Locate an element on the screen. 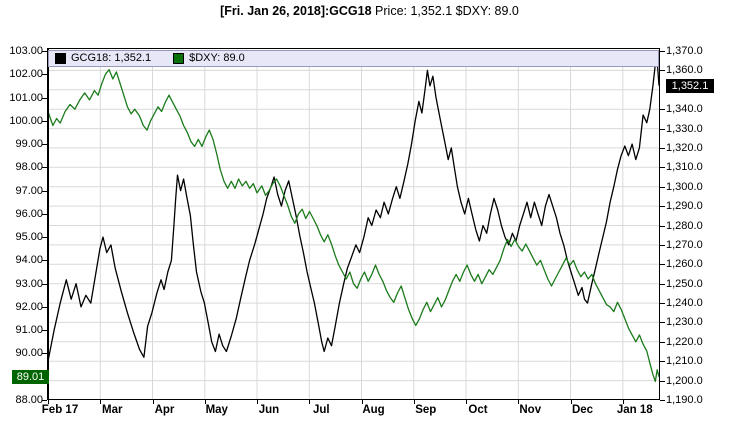 This screenshot has height=430, width=739. right-axis-label: 1,290.0 is located at coordinates (684, 206).